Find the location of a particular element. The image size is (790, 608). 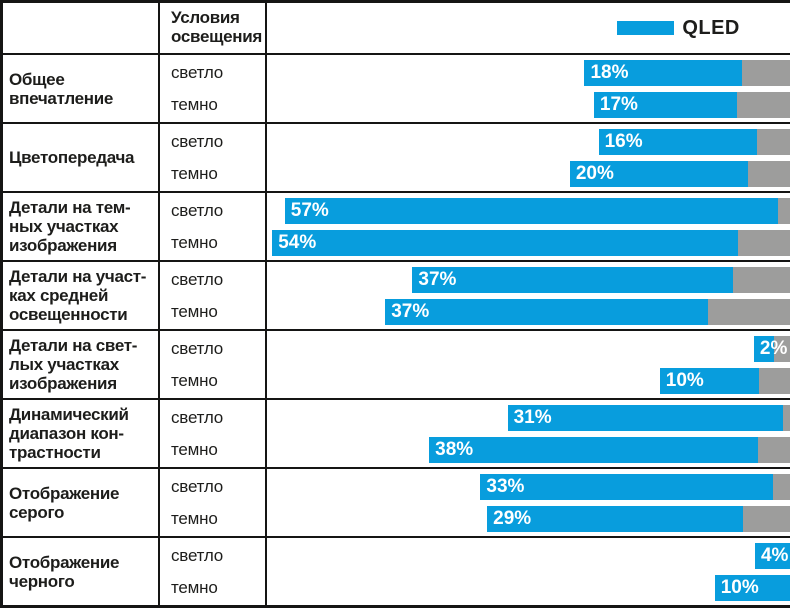

bar-qled: 54% is located at coordinates (505, 242).